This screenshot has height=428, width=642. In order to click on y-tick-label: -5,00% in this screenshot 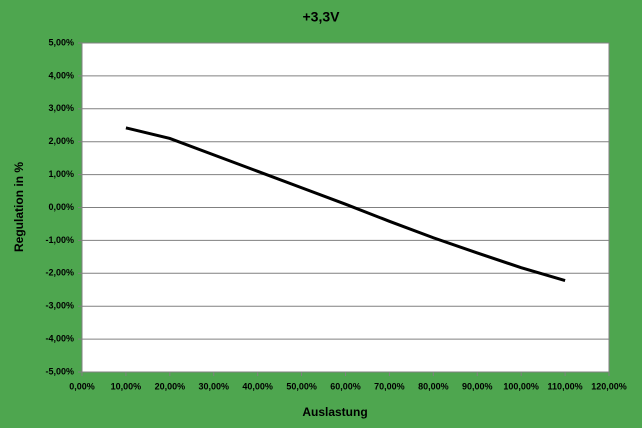, I will do `click(59, 371)`.